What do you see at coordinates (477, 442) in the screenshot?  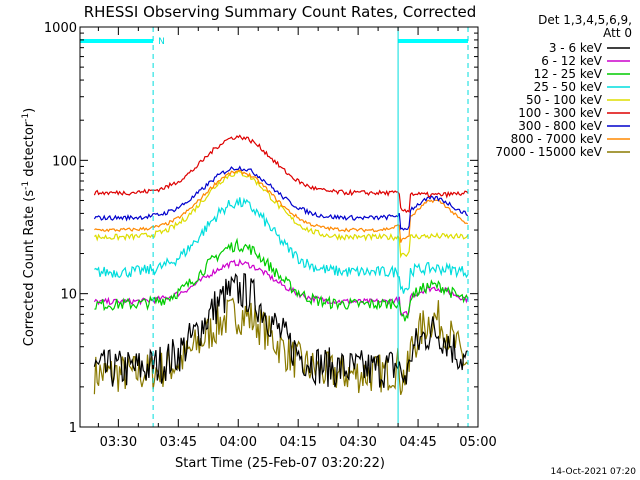 I see `x-tick-label: 05:00` at bounding box center [477, 442].